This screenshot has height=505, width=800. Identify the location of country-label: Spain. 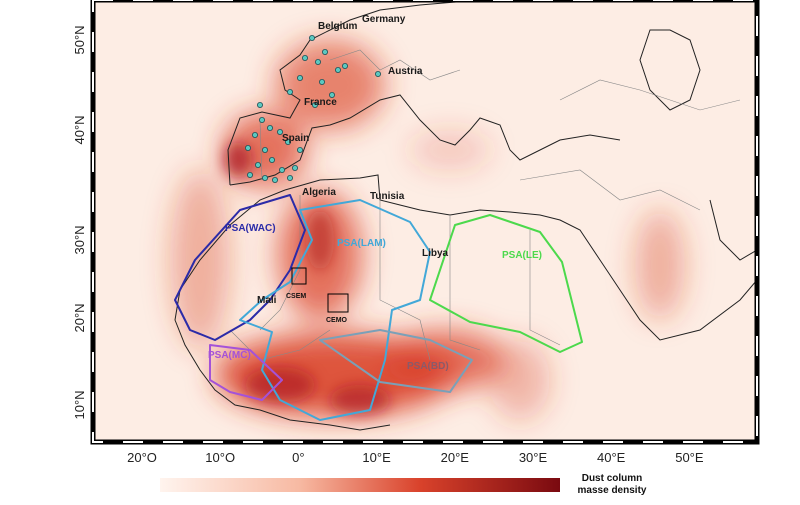
(295, 138).